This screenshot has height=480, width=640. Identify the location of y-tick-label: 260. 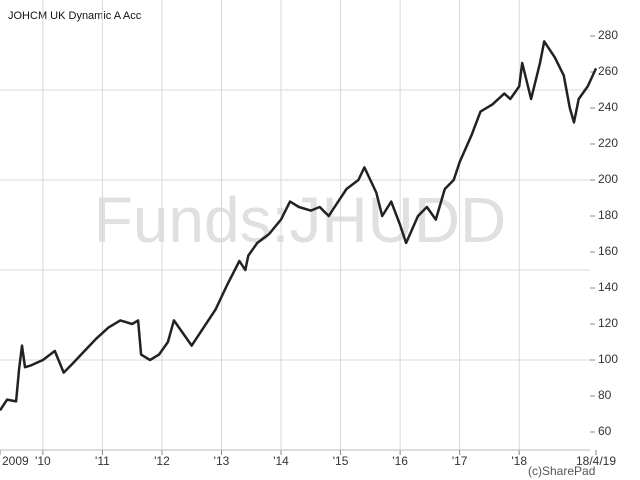
(608, 71).